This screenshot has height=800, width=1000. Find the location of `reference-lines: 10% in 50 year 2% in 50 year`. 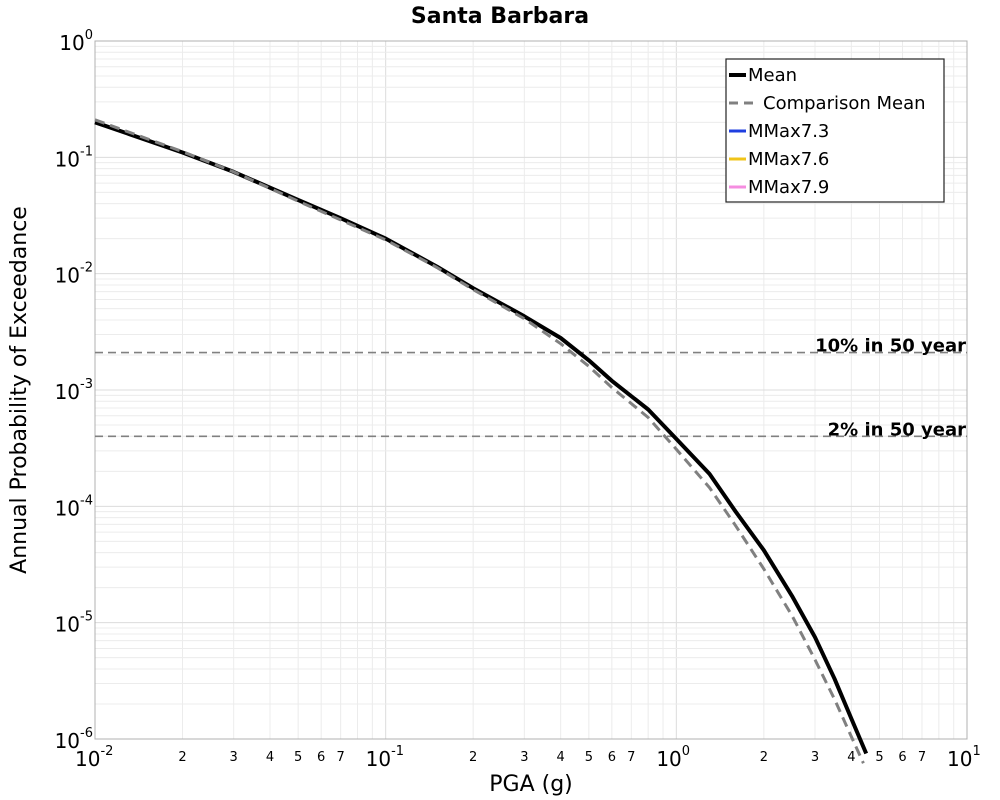

reference-lines: 10% in 50 year 2% in 50 year is located at coordinates (531, 388).